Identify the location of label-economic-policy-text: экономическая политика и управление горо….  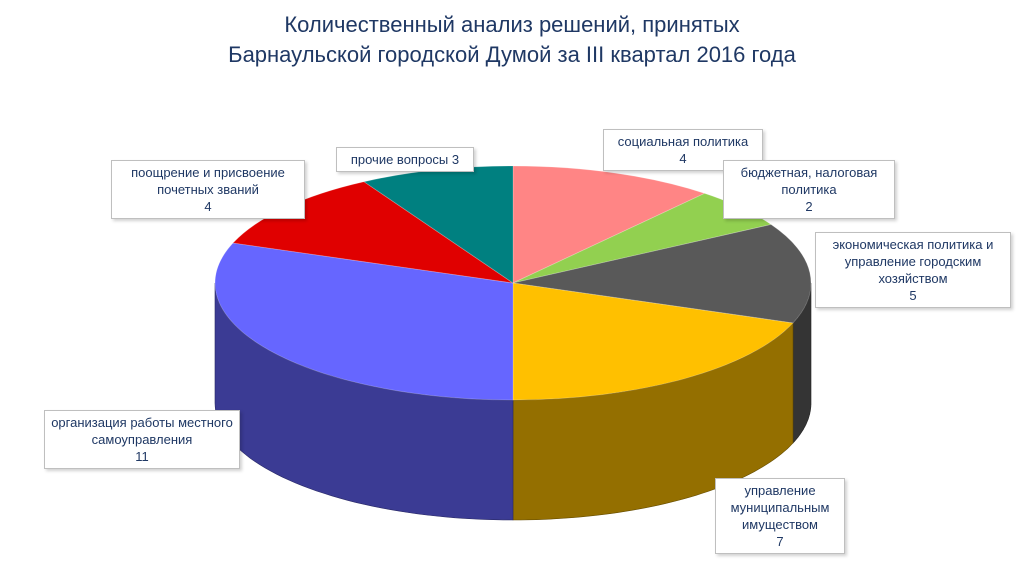
(913, 261).